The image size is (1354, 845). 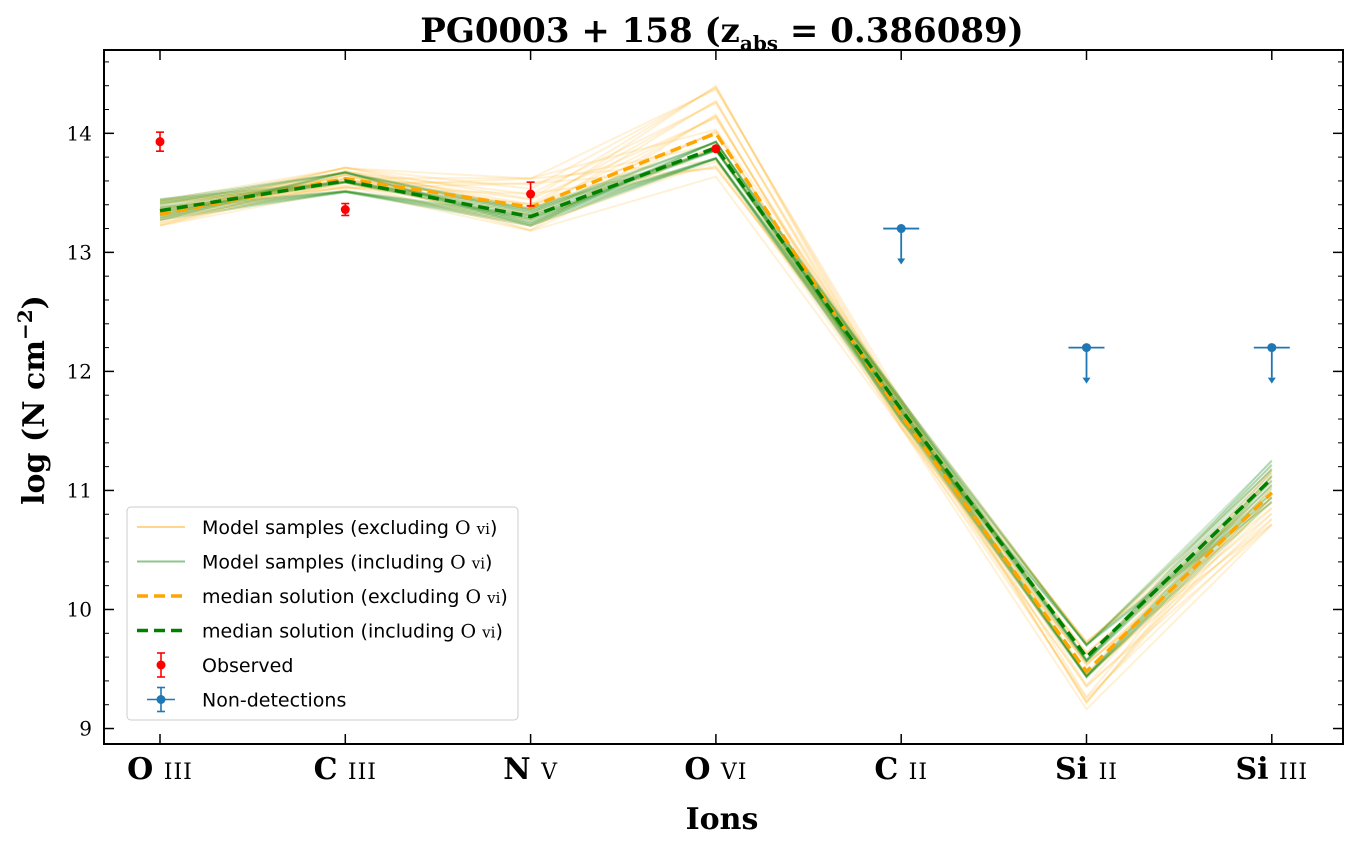 I want to click on legend-label: Observed, so click(x=247, y=666).